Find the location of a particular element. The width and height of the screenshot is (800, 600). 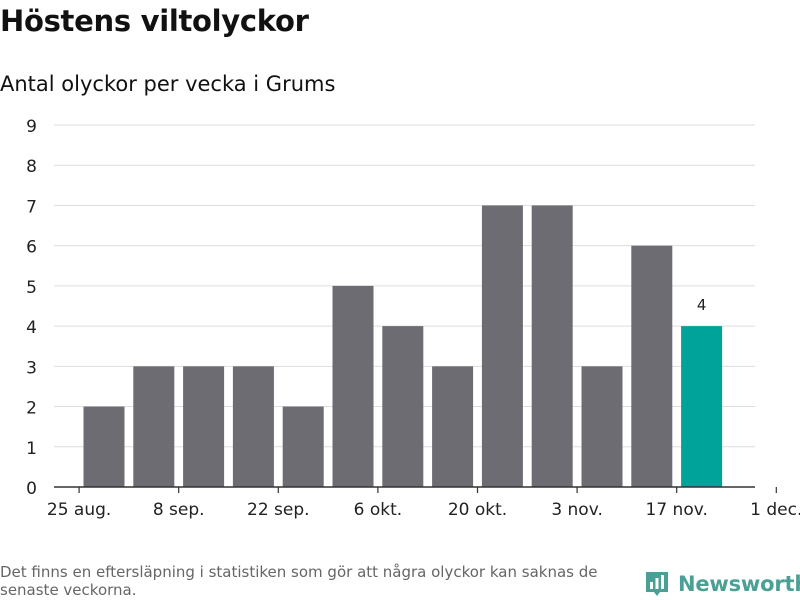

bar-chart-logo-icon is located at coordinates (657, 584).